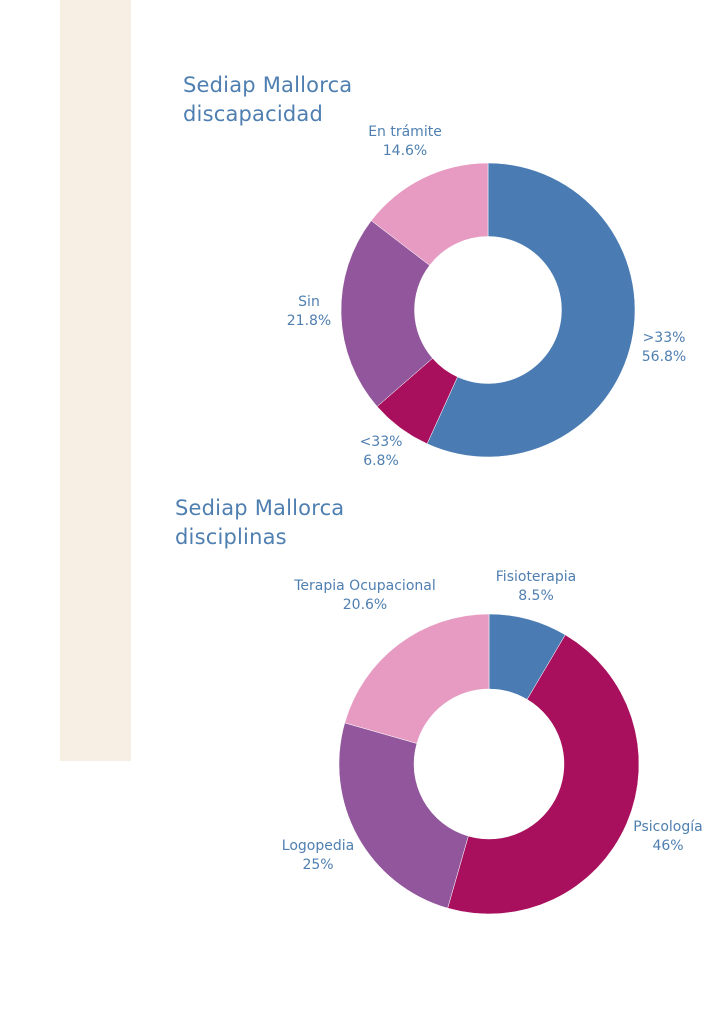 The height and width of the screenshot is (1024, 724). Describe the element at coordinates (268, 85) in the screenshot. I see `chart-1-title-line-1: Sediap Mallorca` at that location.